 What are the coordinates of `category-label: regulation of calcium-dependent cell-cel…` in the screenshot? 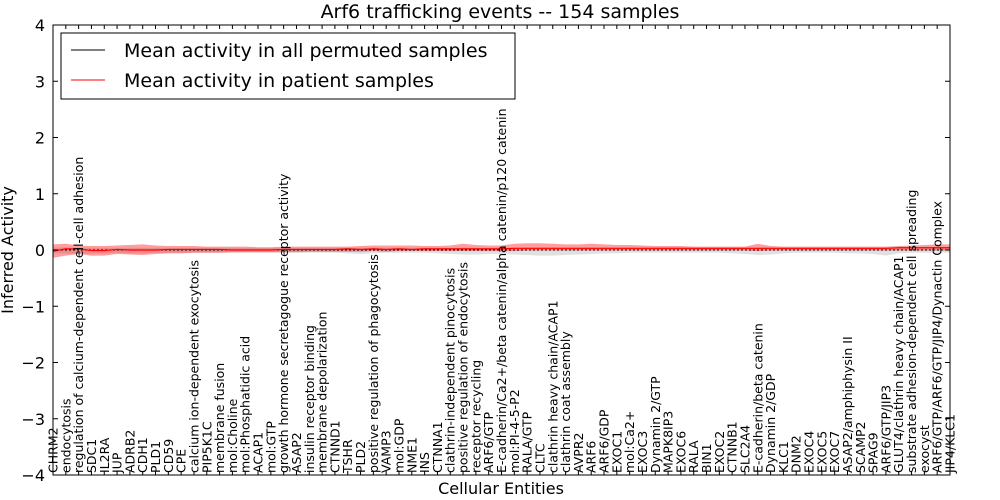 It's located at (78, 315).